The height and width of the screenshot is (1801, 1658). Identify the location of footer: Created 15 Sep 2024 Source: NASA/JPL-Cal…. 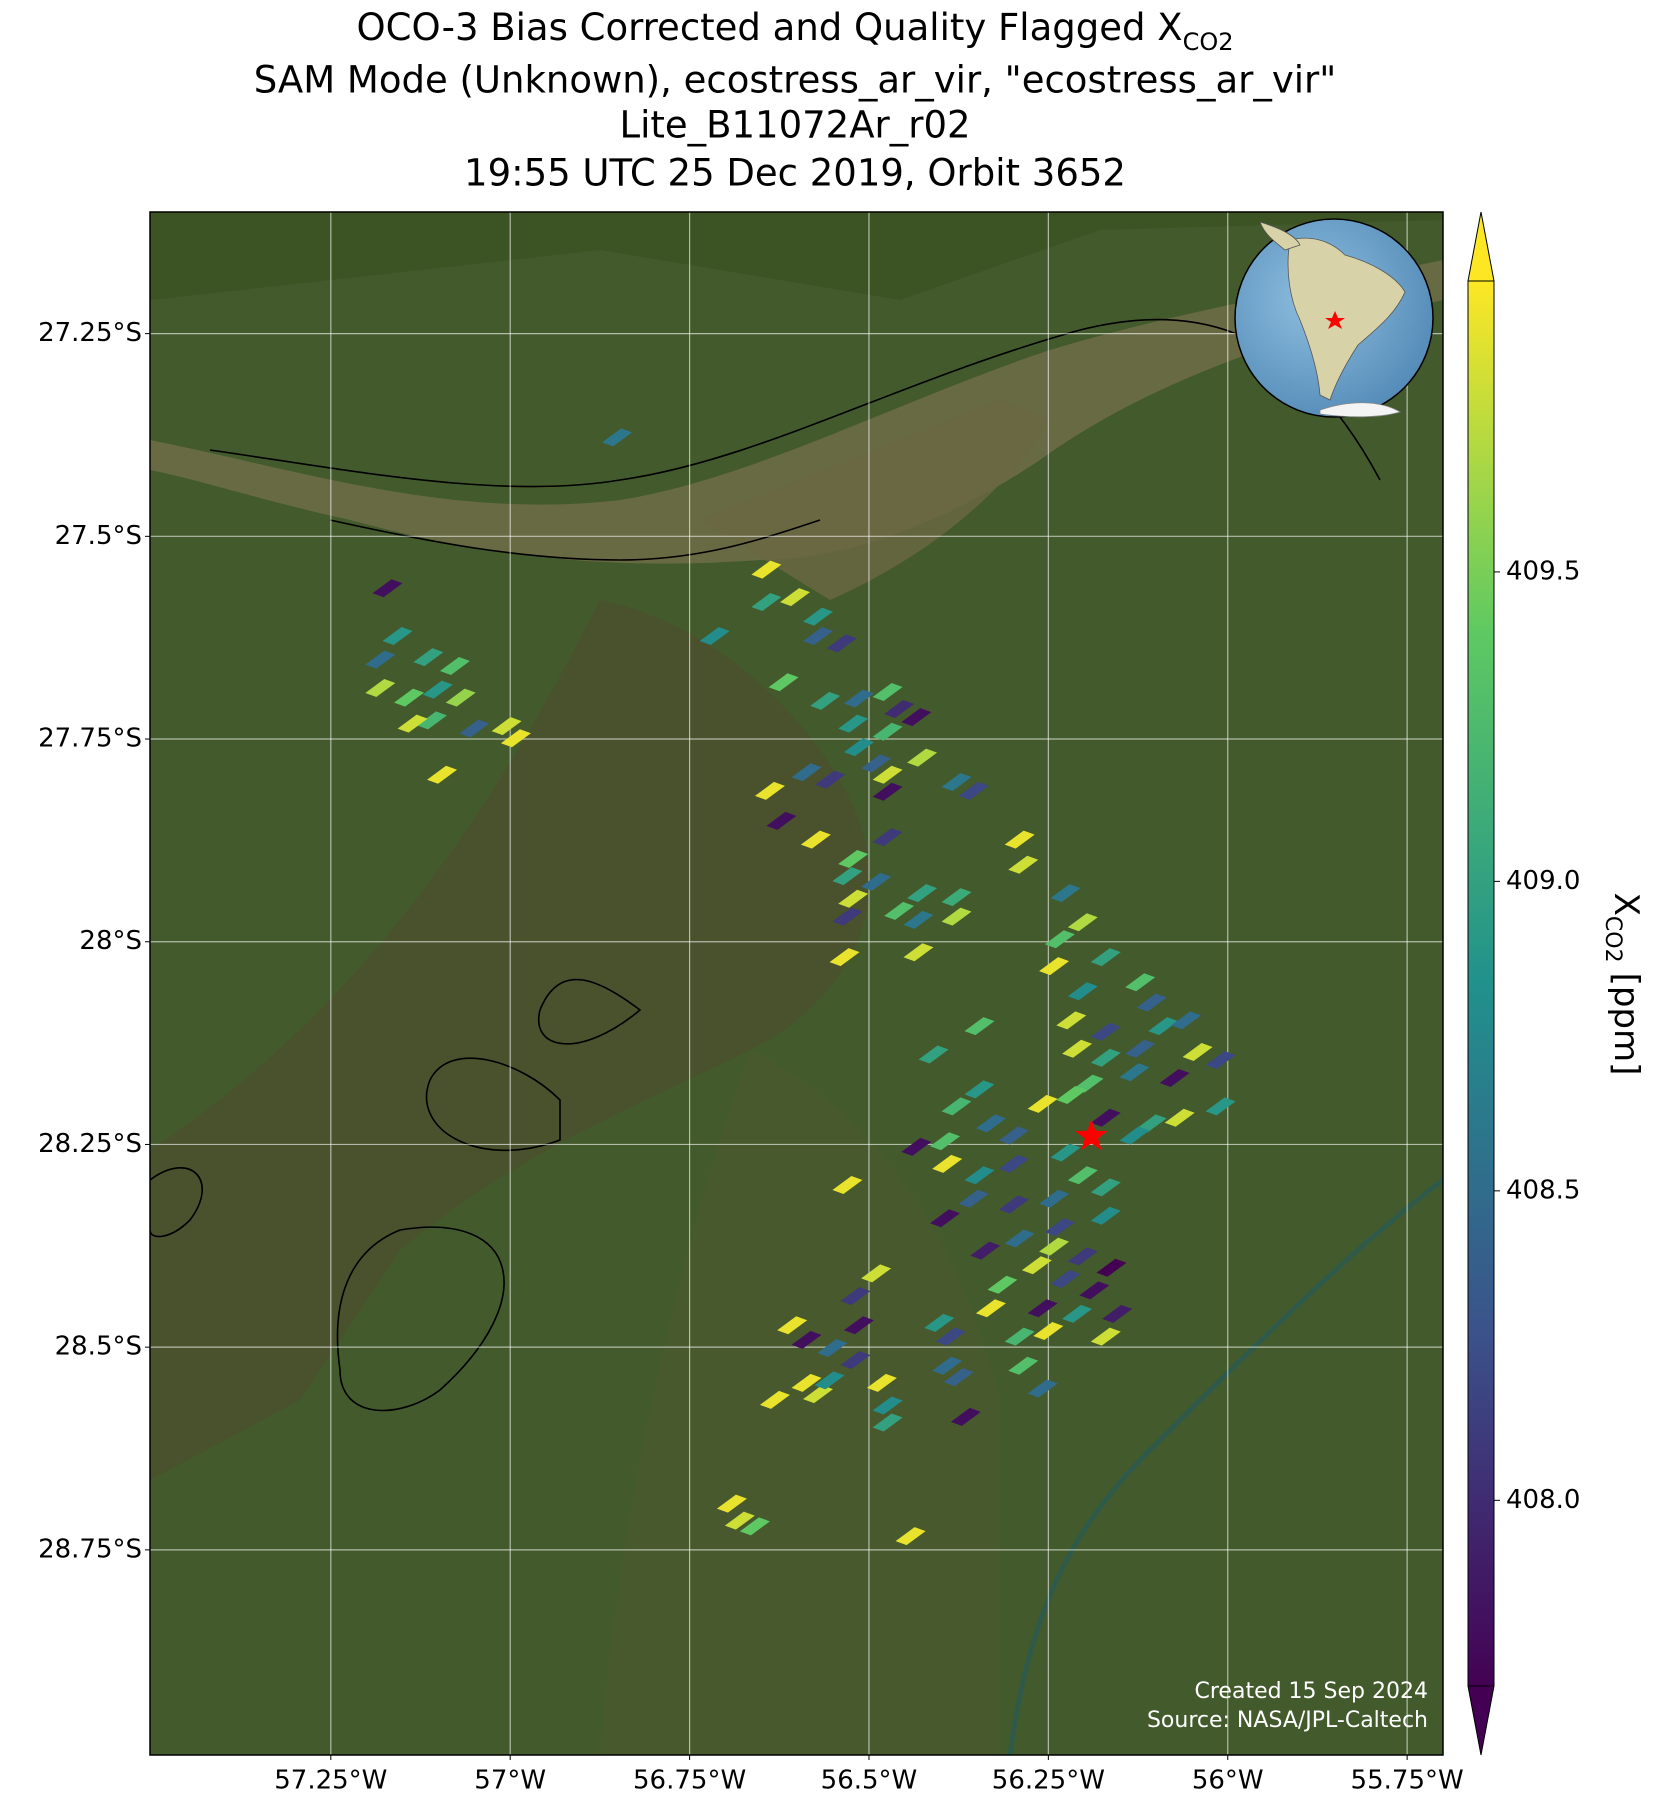
(1287, 1706).